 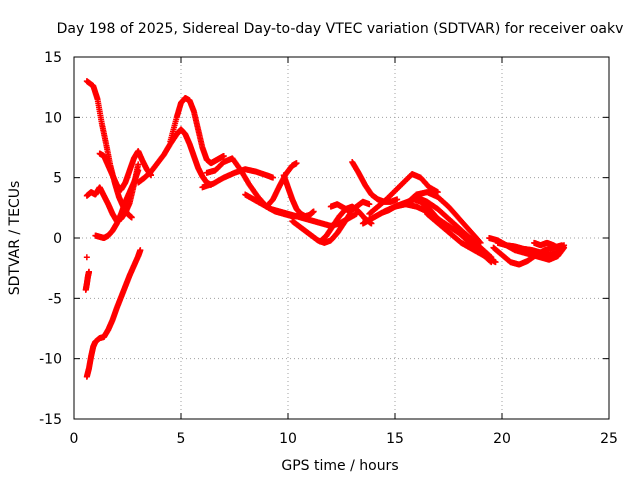 What do you see at coordinates (55, 299) in the screenshot?
I see `y-tick-label: -5` at bounding box center [55, 299].